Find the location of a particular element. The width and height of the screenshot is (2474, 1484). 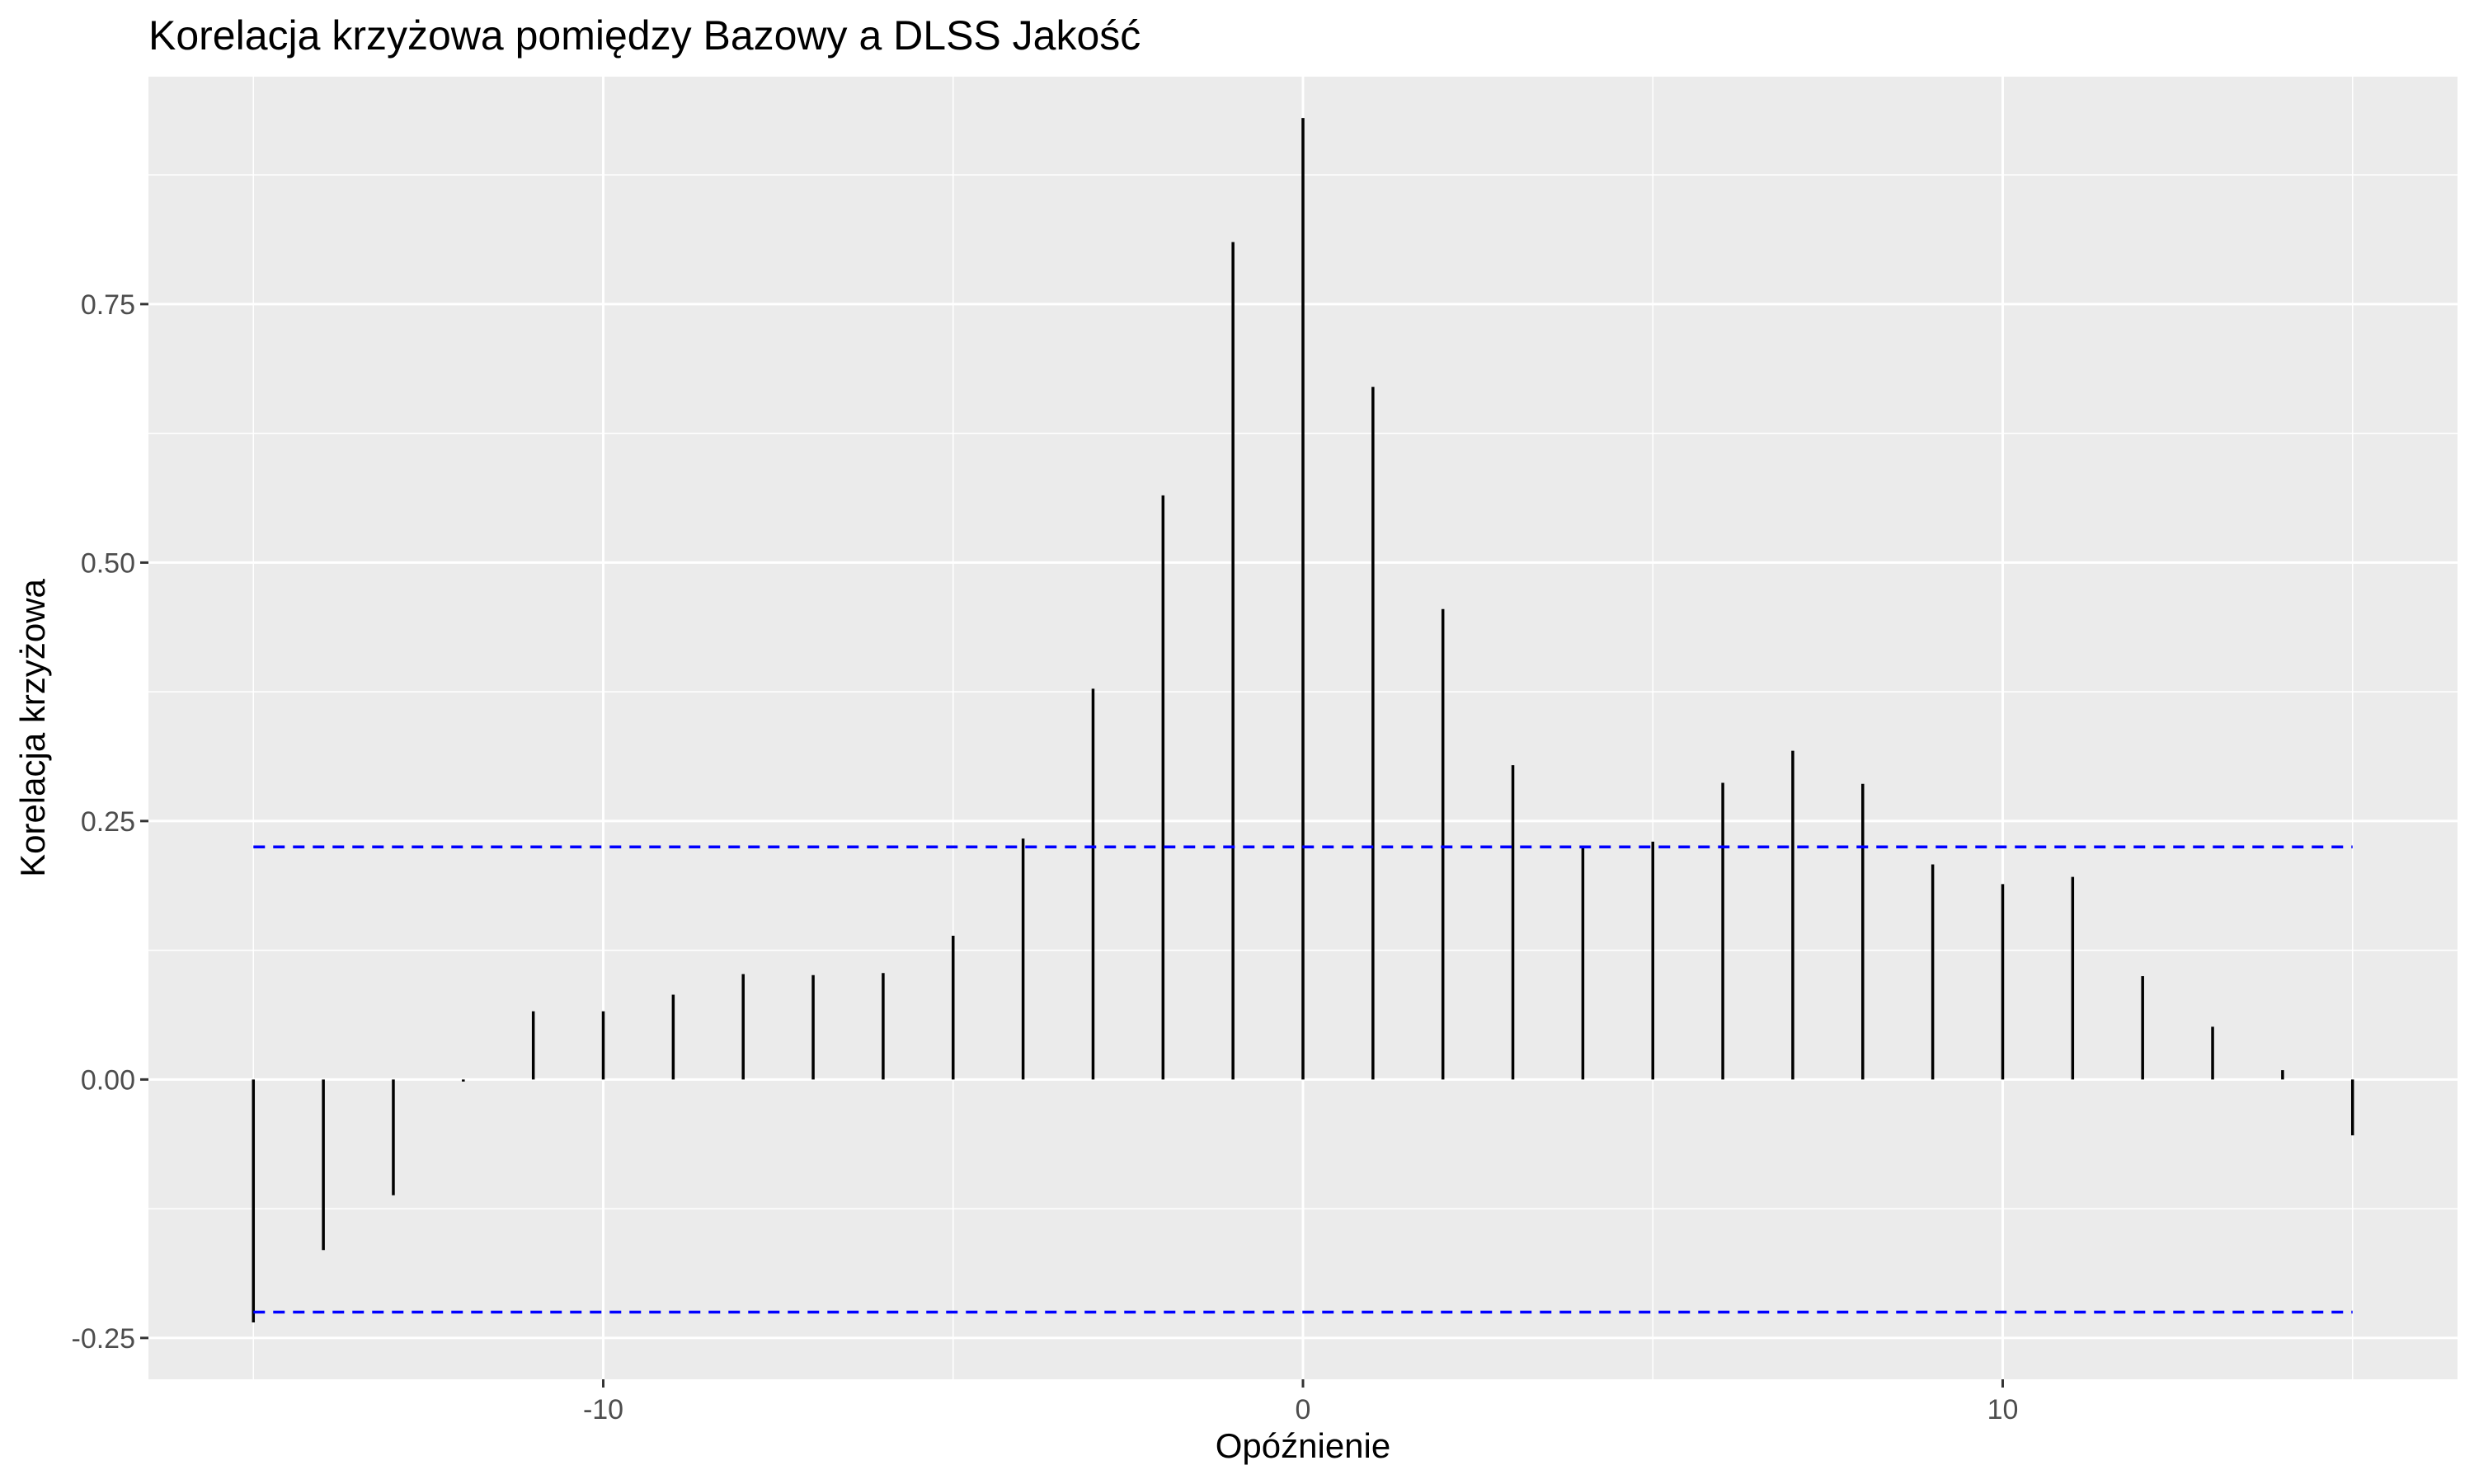

x-tick-label: 10 is located at coordinates (2003, 1409).